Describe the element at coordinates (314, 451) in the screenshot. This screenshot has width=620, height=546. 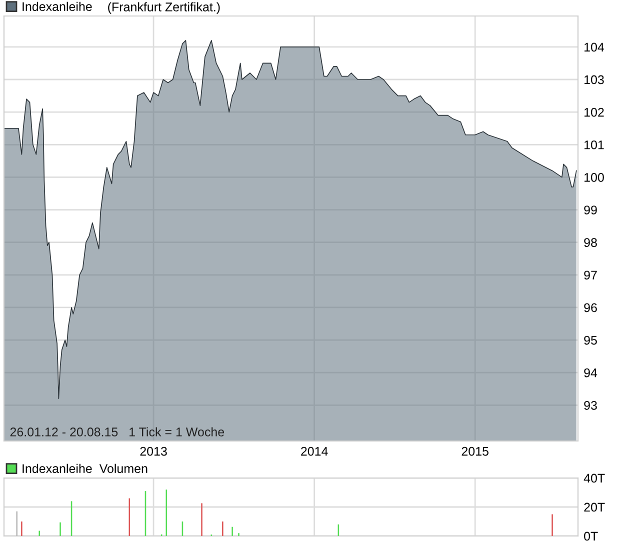
I see `x-tick-label: 2014` at that location.